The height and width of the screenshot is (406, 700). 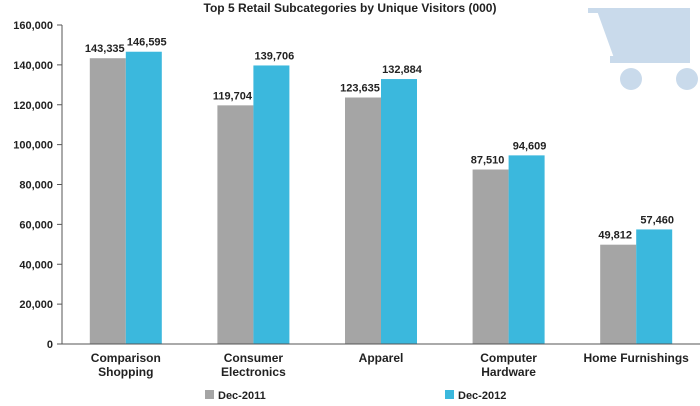 What do you see at coordinates (33, 26) in the screenshot?
I see `y-tick-label: 160,000` at bounding box center [33, 26].